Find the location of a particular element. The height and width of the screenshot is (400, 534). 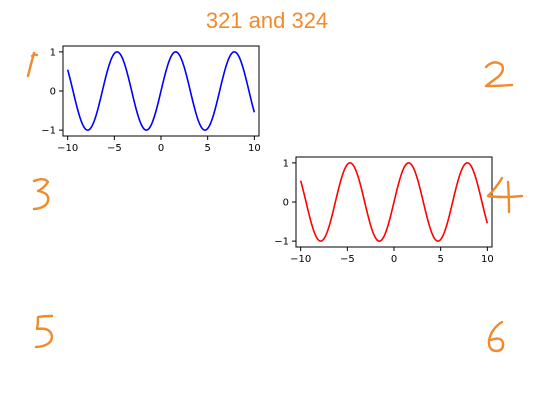

y-tick-label-324: 1 is located at coordinates (286, 163).